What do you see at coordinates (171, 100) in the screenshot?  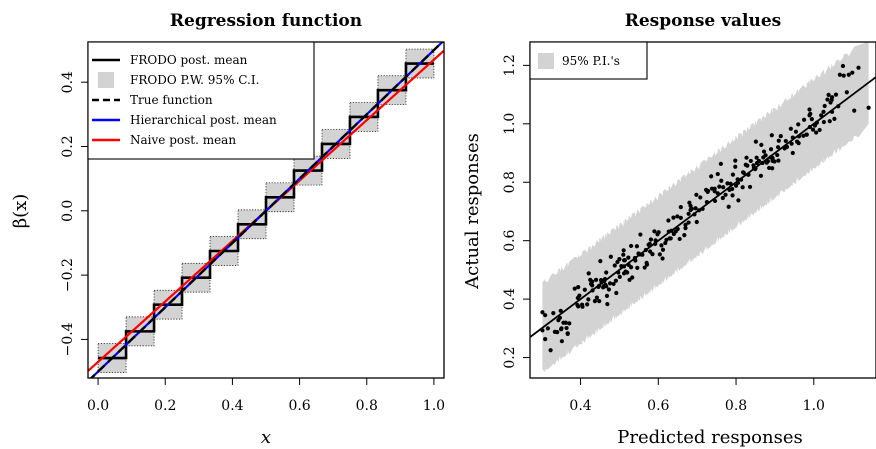 I see `legend-label: True function` at bounding box center [171, 100].